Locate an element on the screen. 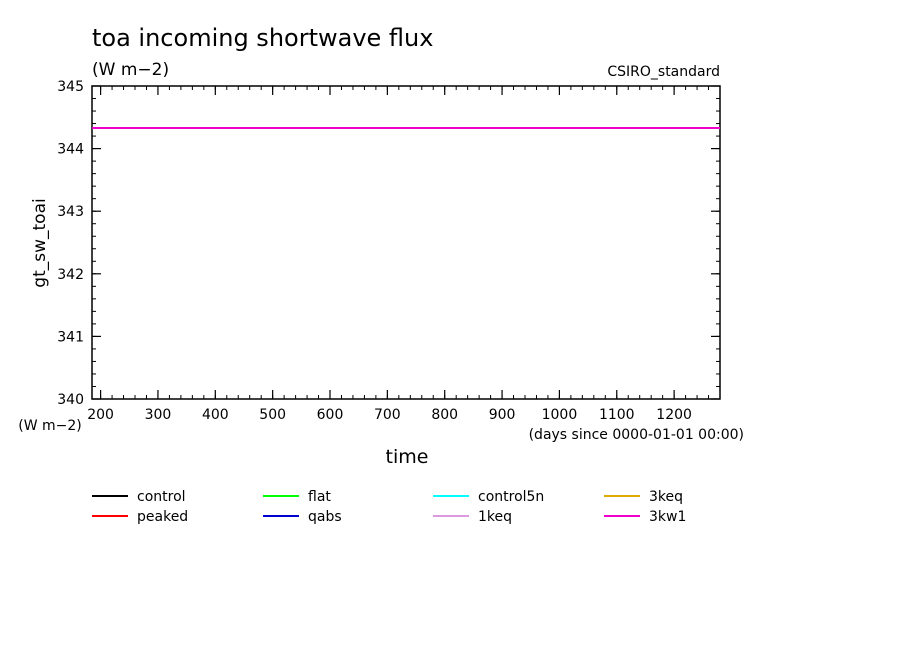 This screenshot has height=654, width=904. legend-label: 3keq is located at coordinates (666, 497).